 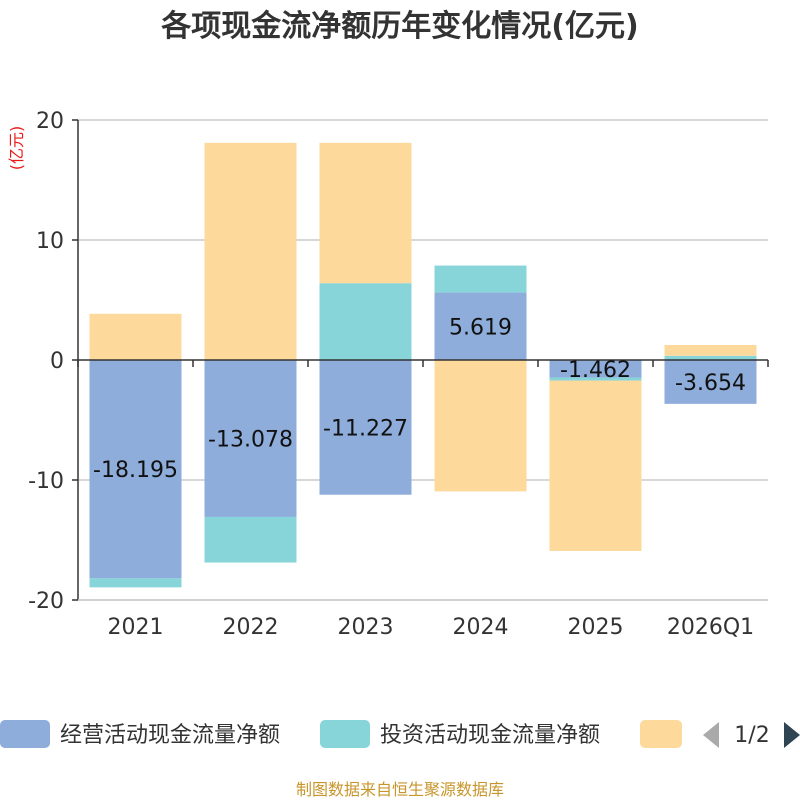 What do you see at coordinates (431, 627) in the screenshot?
I see `x-tick-labels: 2021 2022 2023 2024 2025 2026Q1` at bounding box center [431, 627].